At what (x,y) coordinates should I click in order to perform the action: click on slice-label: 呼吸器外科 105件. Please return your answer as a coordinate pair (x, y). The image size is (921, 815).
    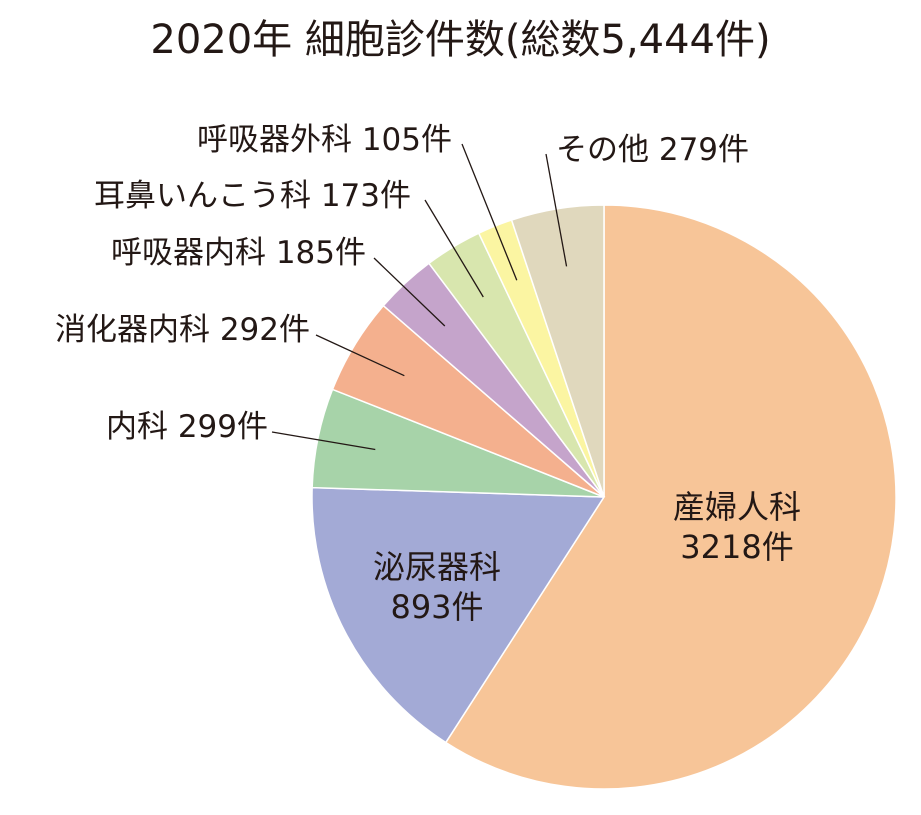
    Looking at the image, I should click on (324, 140).